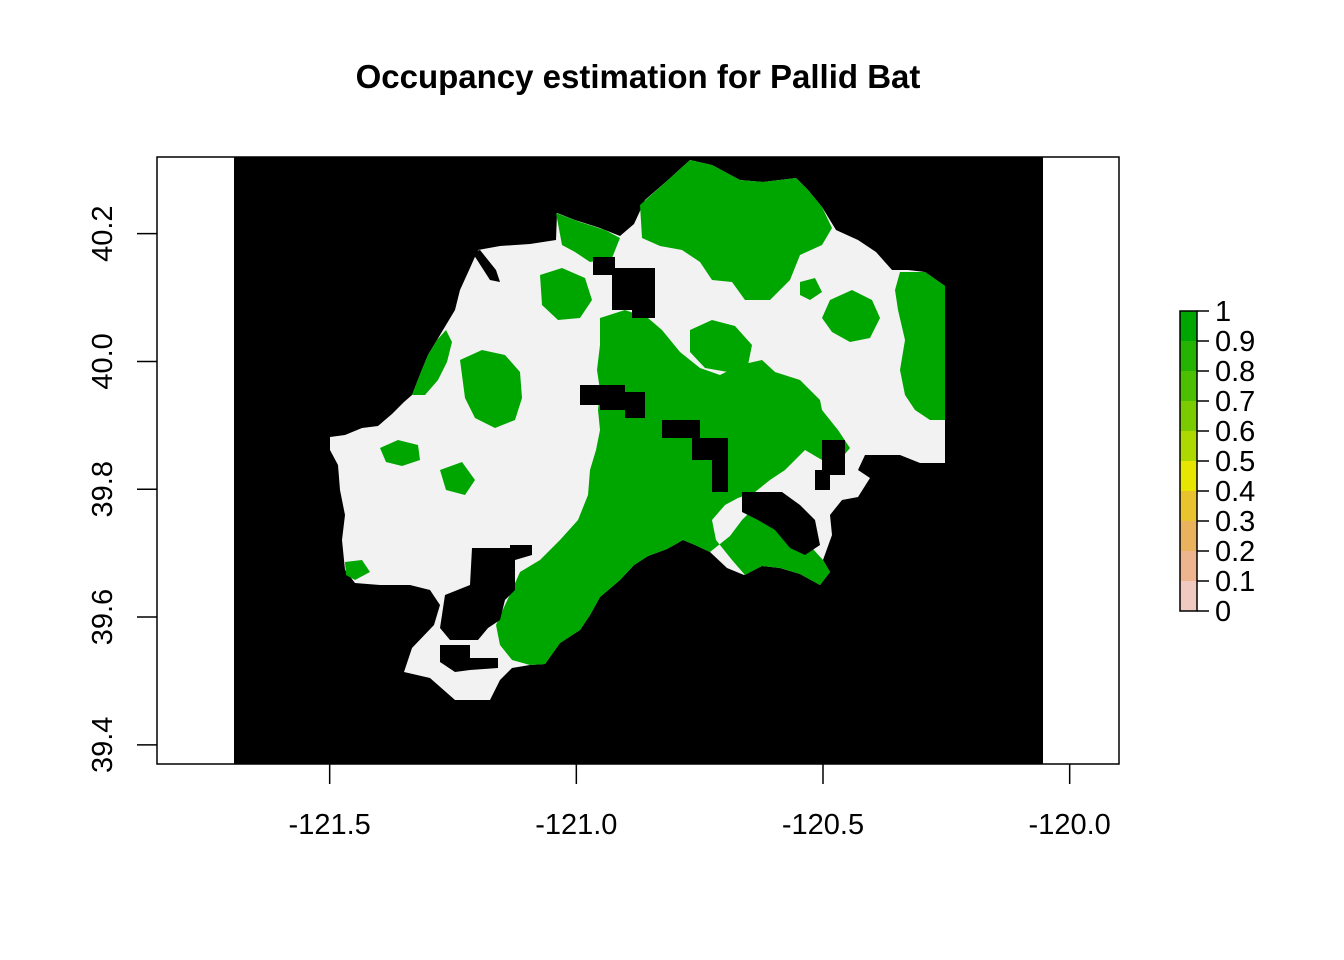  Describe the element at coordinates (1235, 432) in the screenshot. I see `legend-label: 0.6` at that location.